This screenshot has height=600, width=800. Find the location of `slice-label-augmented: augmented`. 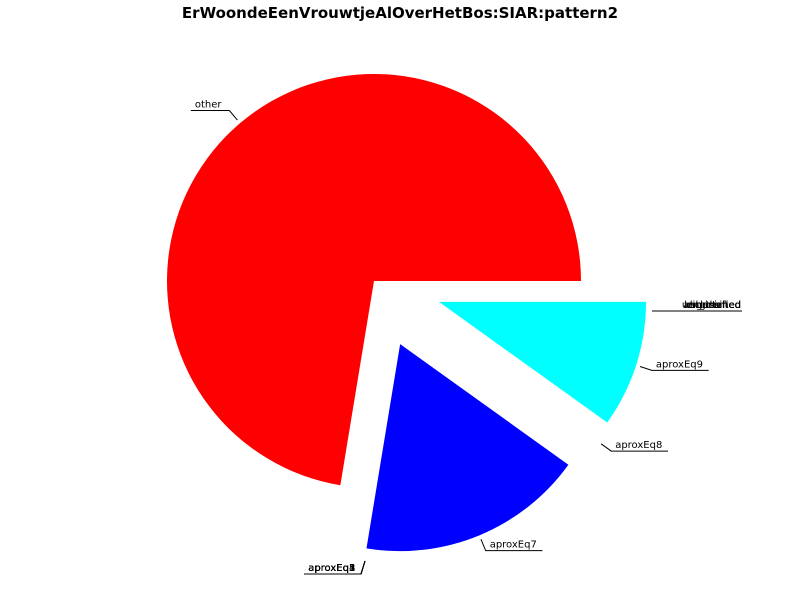

slice-label-augmented: augmented is located at coordinates (712, 305).